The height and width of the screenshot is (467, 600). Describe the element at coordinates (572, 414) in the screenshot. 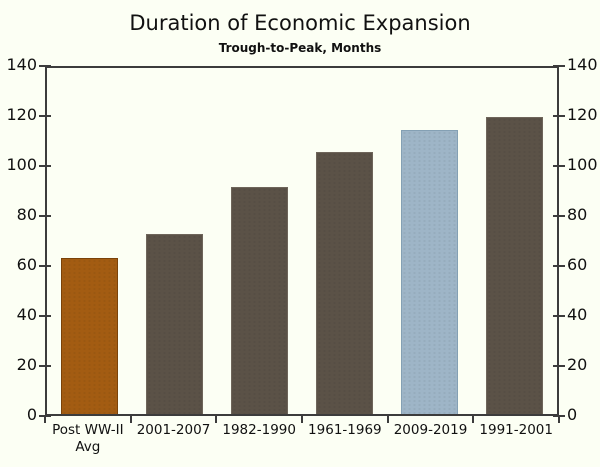

I see `y-tick-label-right: 0` at that location.